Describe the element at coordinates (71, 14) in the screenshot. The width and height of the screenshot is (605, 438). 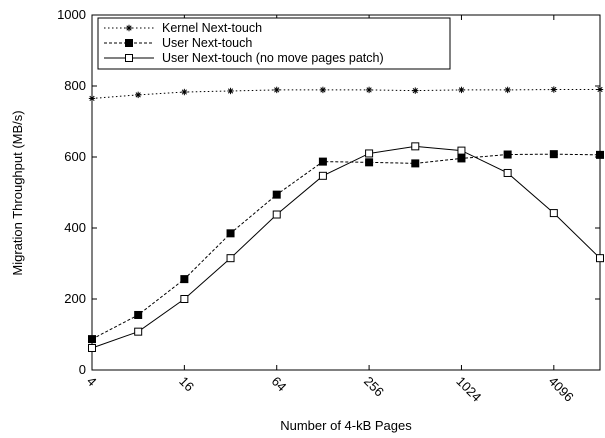
I see `y-tick-label: 1000` at that location.